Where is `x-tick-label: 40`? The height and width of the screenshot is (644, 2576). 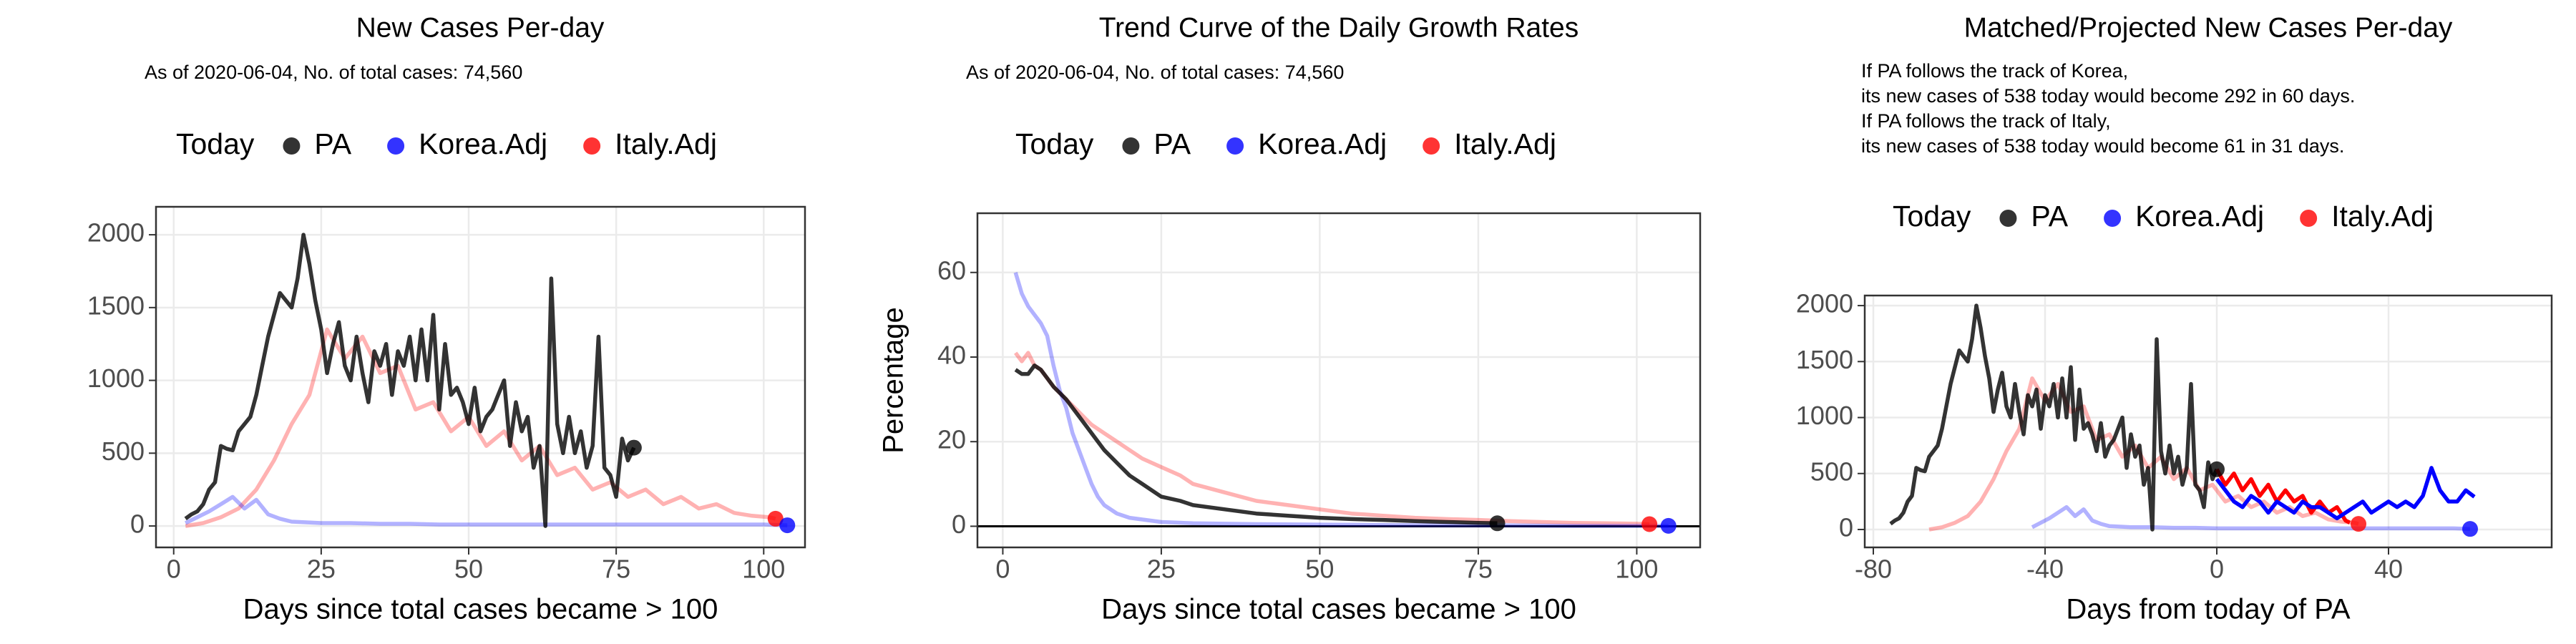
x-tick-label: 40 is located at coordinates (2388, 569).